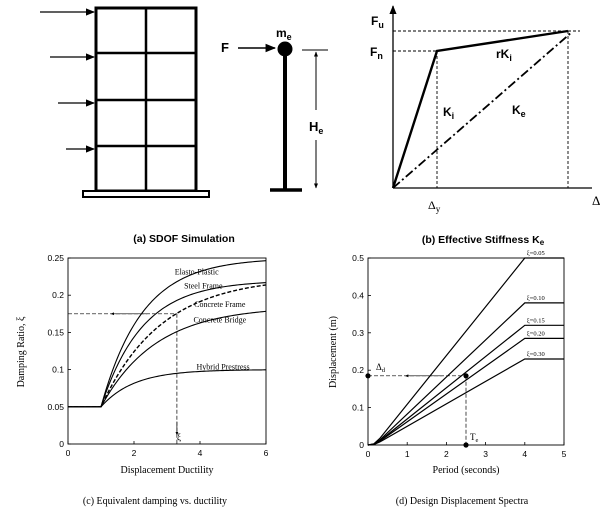  Describe the element at coordinates (68, 453) in the screenshot. I see `c-x-tick-label: 0` at that location.